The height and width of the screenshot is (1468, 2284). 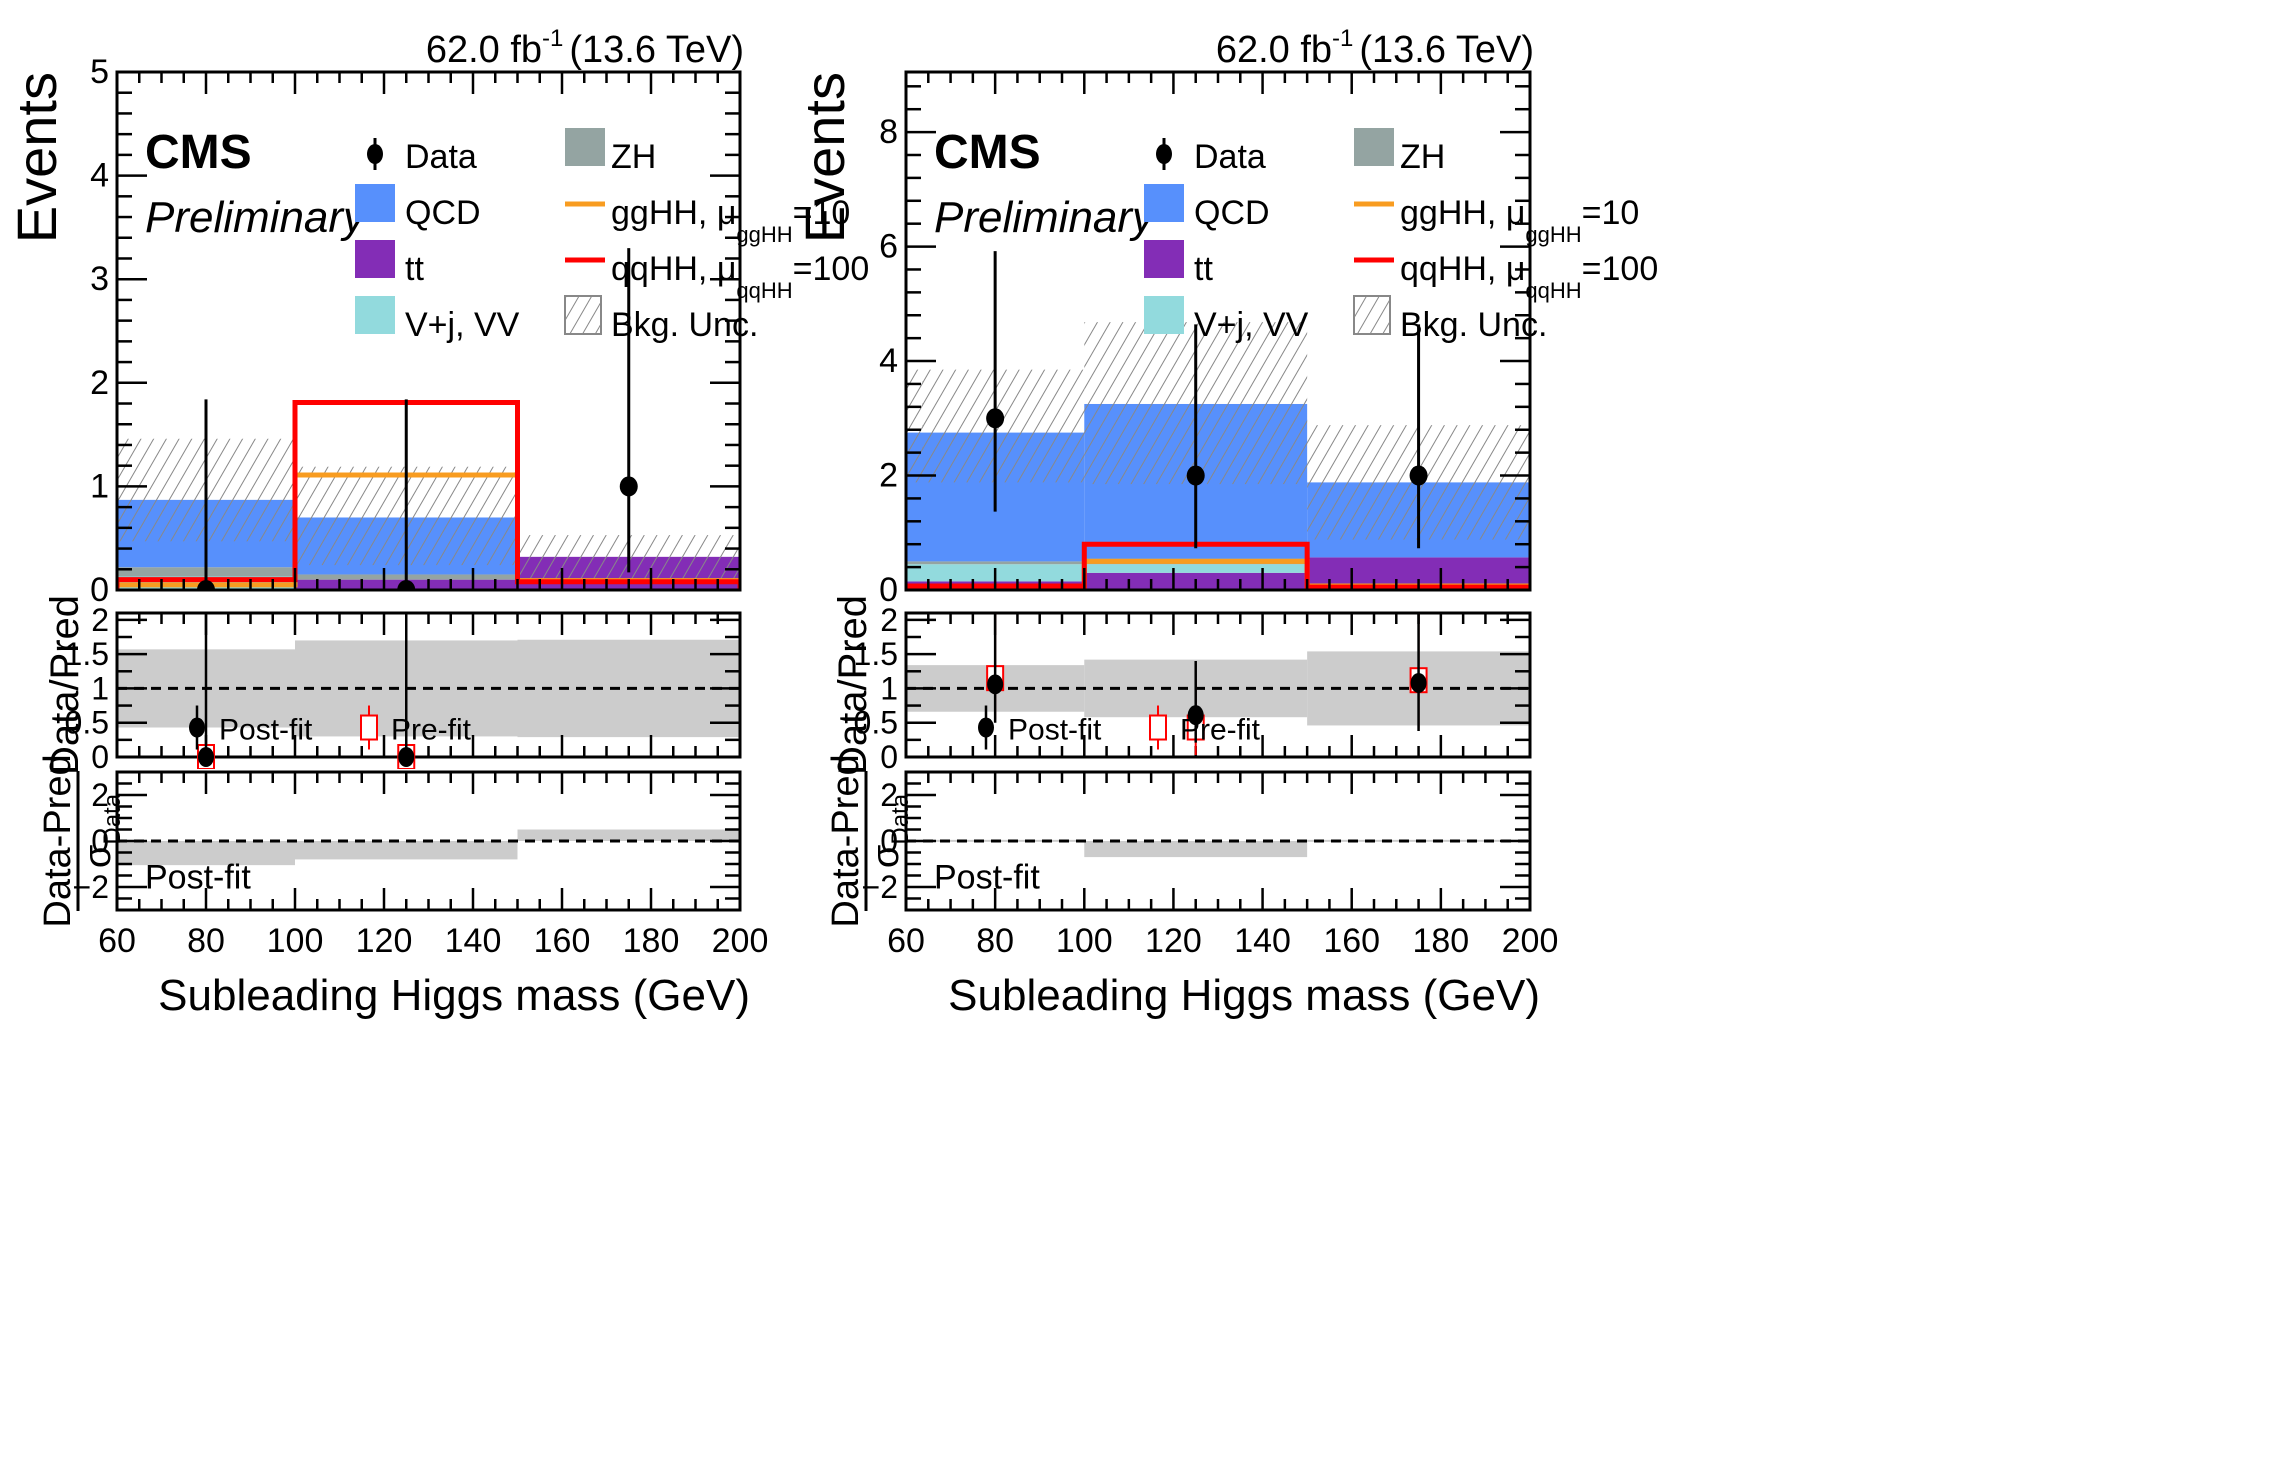 I want to click on x-tick-label: 100, so click(x=295, y=941).